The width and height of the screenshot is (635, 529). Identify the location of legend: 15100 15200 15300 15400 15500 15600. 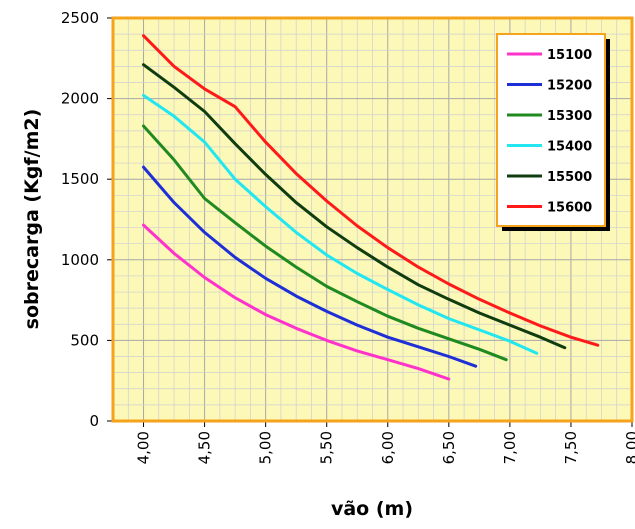
(553, 132).